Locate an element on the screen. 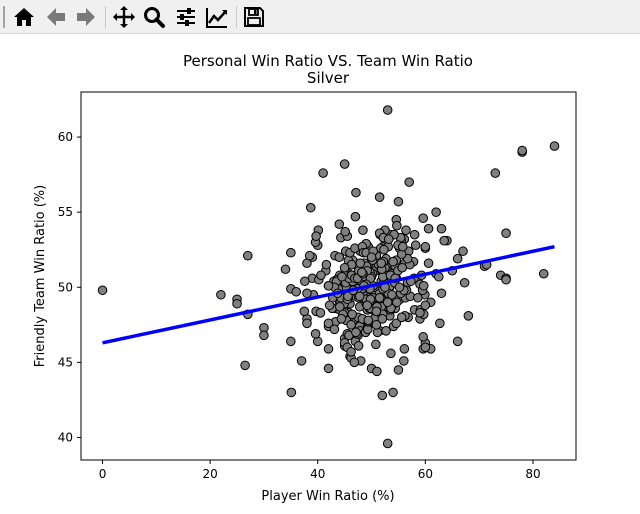 The image size is (640, 514). x-tick-label: 80 is located at coordinates (532, 474).